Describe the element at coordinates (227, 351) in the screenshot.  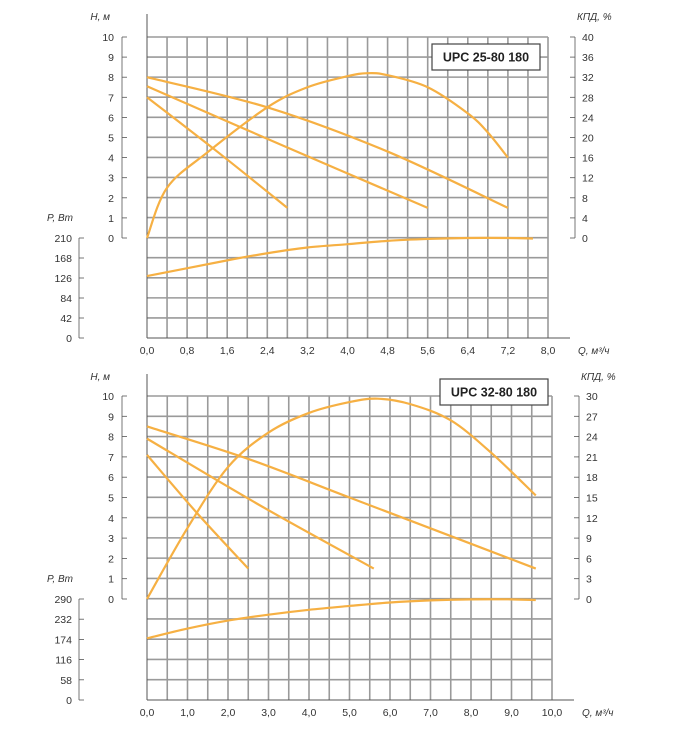
I see `x-tick-label: 1,6` at that location.